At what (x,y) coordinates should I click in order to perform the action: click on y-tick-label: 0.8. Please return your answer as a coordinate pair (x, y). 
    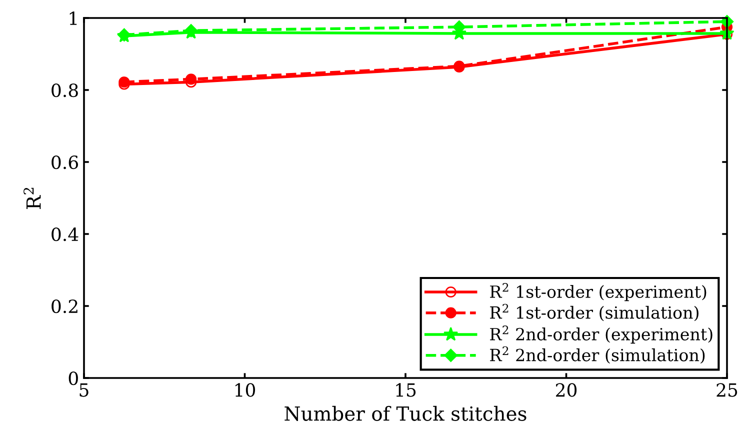
    Looking at the image, I should click on (65, 90).